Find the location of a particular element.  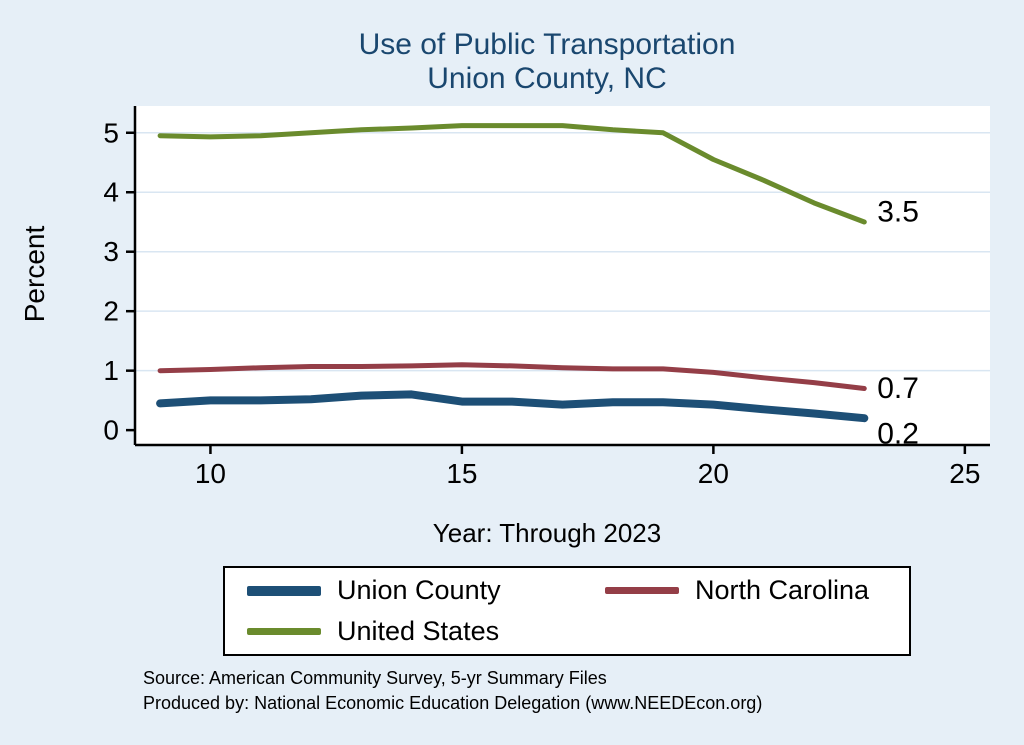

north-carolina-line-swatch is located at coordinates (642, 590).